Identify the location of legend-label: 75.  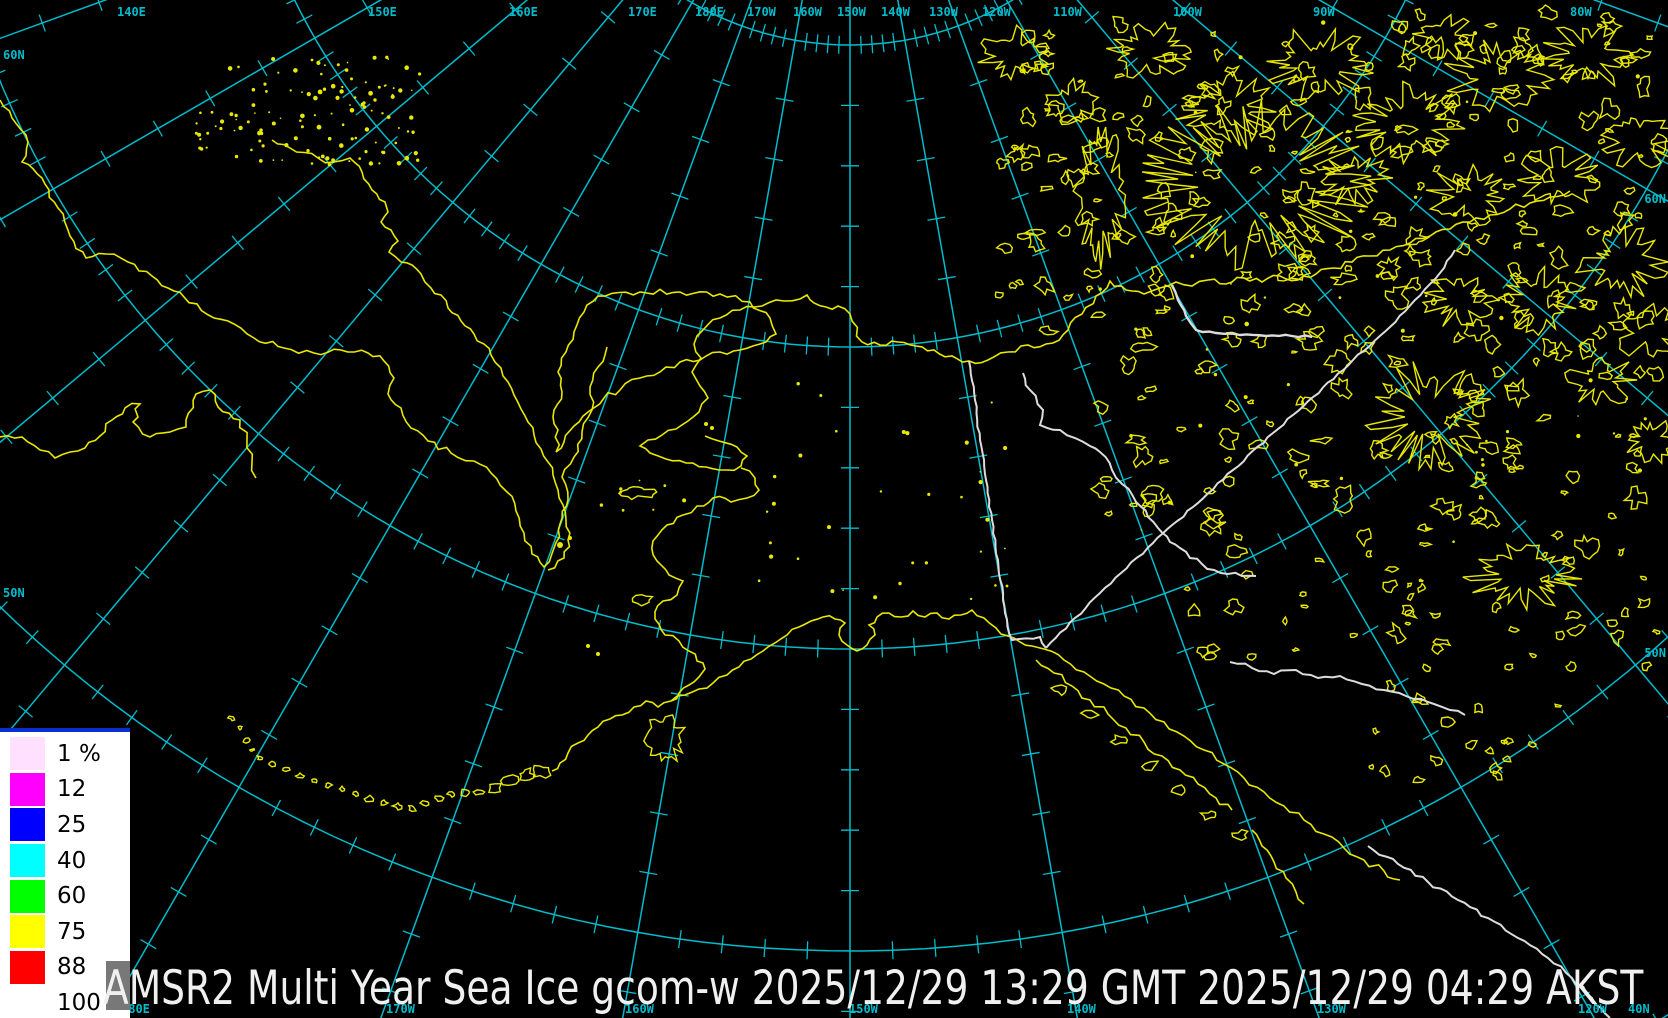
(72, 931).